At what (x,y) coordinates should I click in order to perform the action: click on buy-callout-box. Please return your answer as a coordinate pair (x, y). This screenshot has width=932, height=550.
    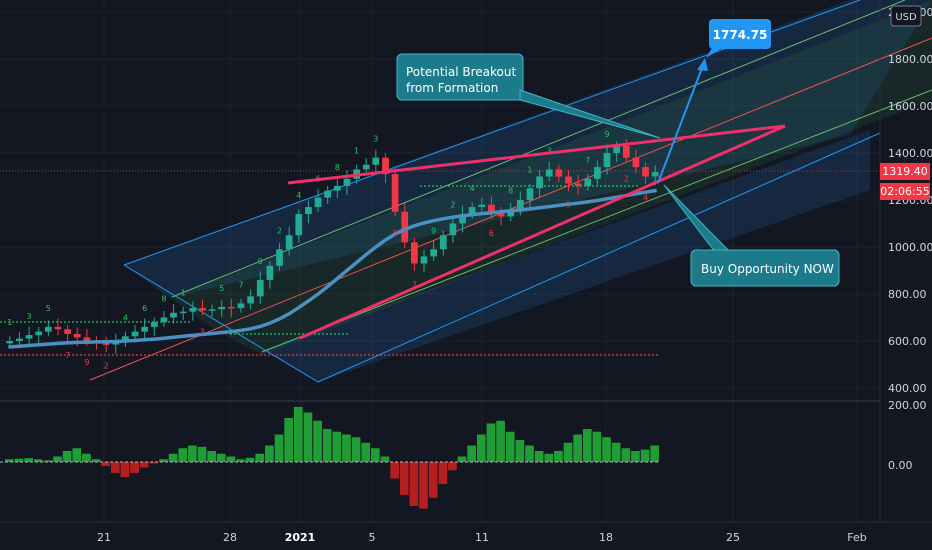
    Looking at the image, I should click on (765, 268).